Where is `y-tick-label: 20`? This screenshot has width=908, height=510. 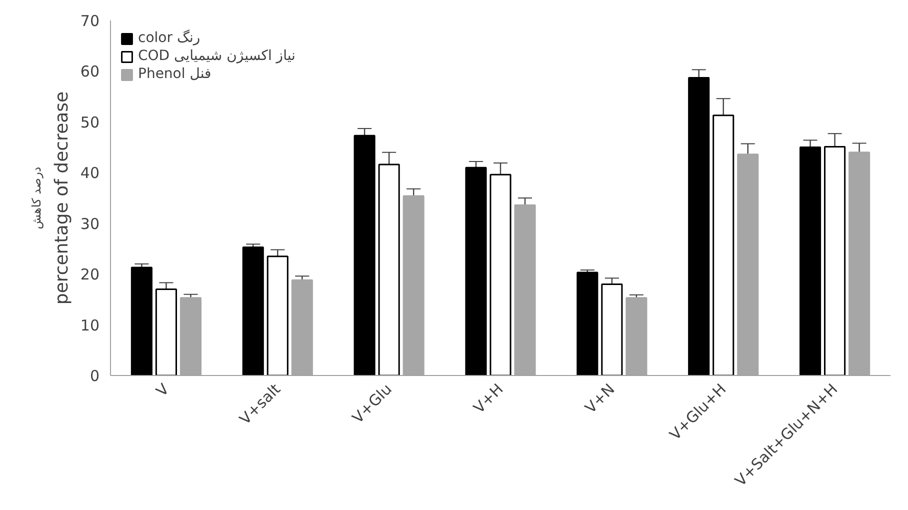
y-tick-label: 20 is located at coordinates (90, 275).